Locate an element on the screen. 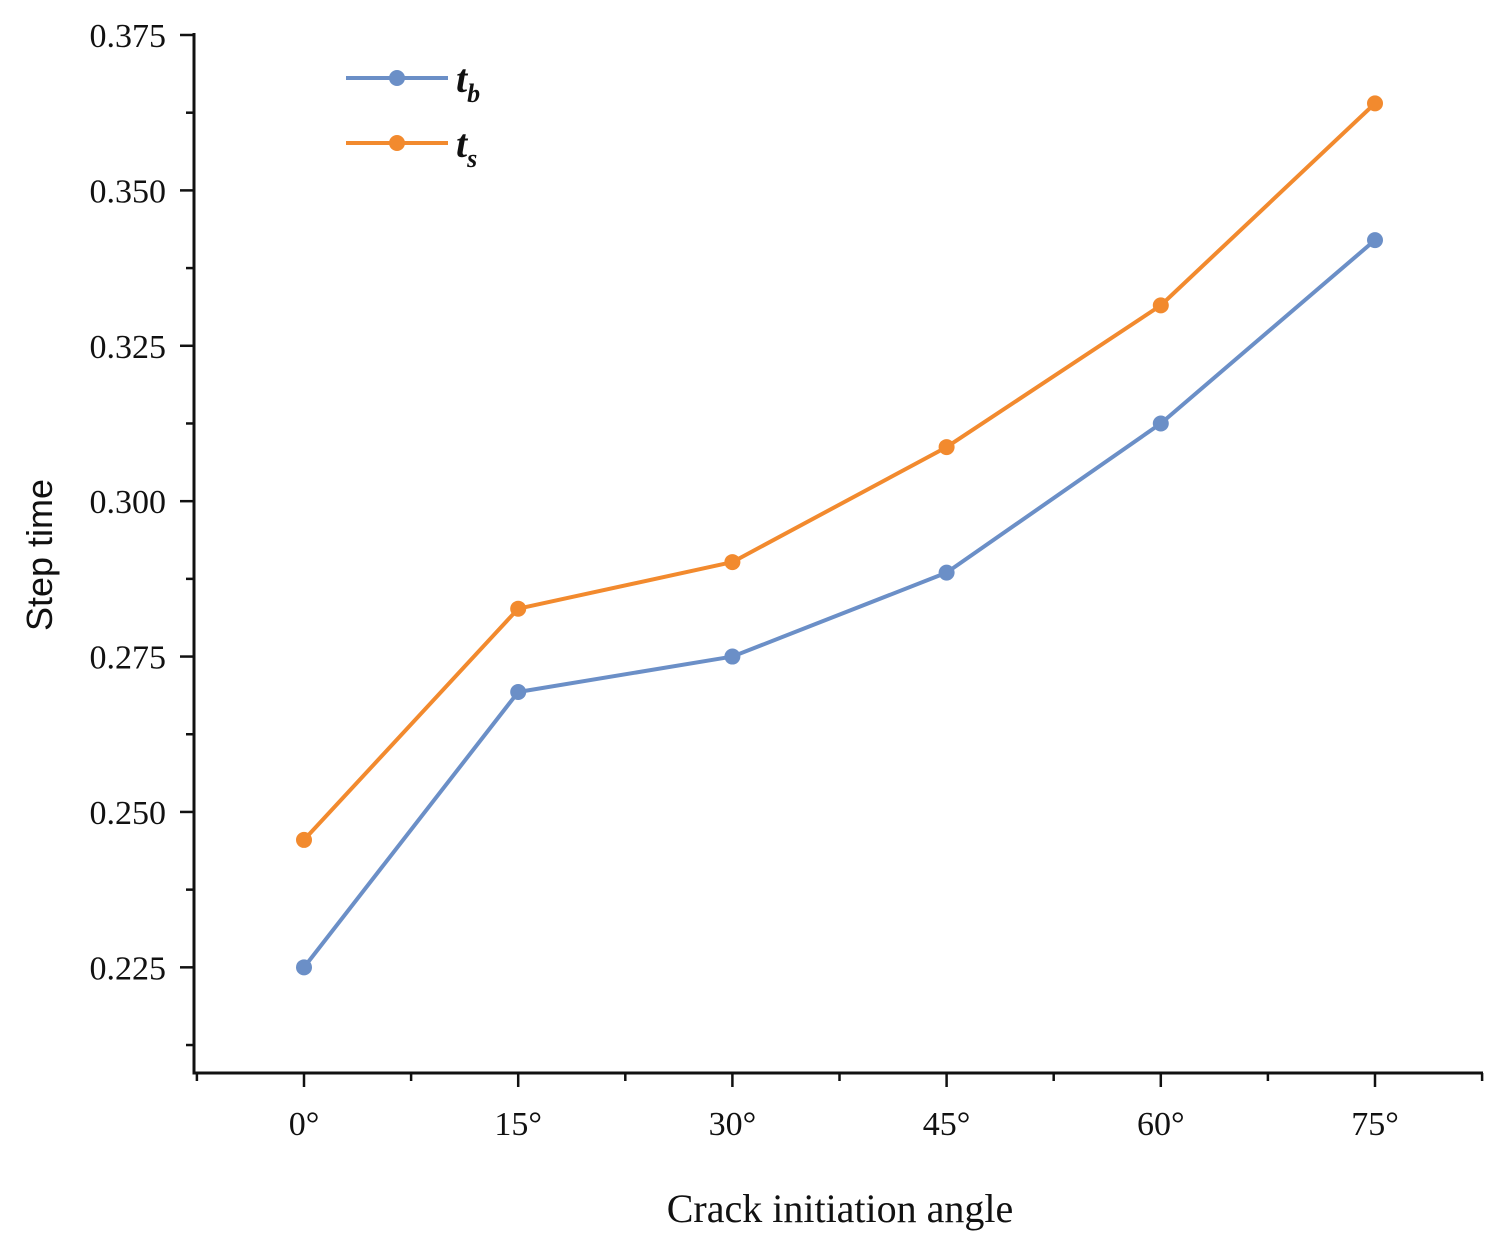 This screenshot has width=1511, height=1247. x-tick-label: 60° is located at coordinates (1161, 1124).